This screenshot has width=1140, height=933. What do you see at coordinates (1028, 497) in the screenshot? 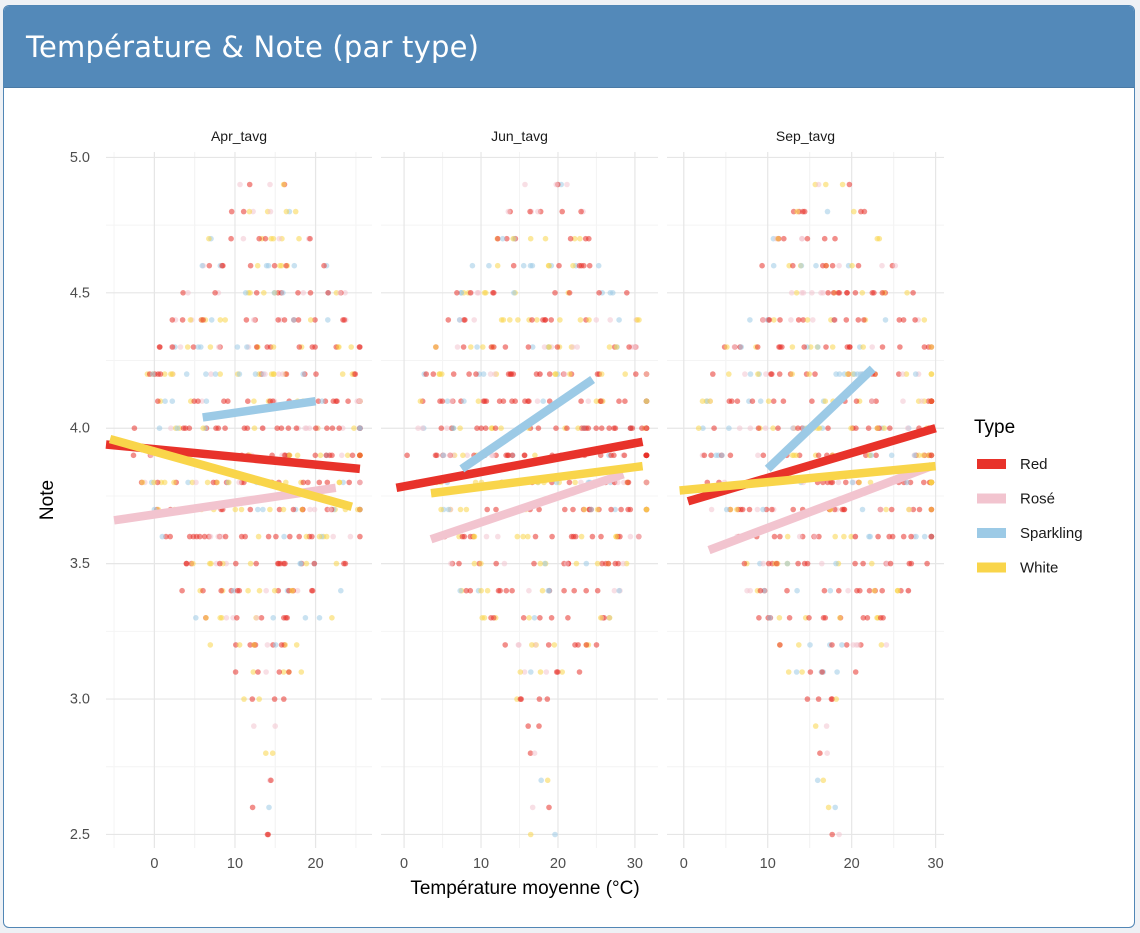
I see `legend: Type Red Rosé Sparkling White` at bounding box center [1028, 497].